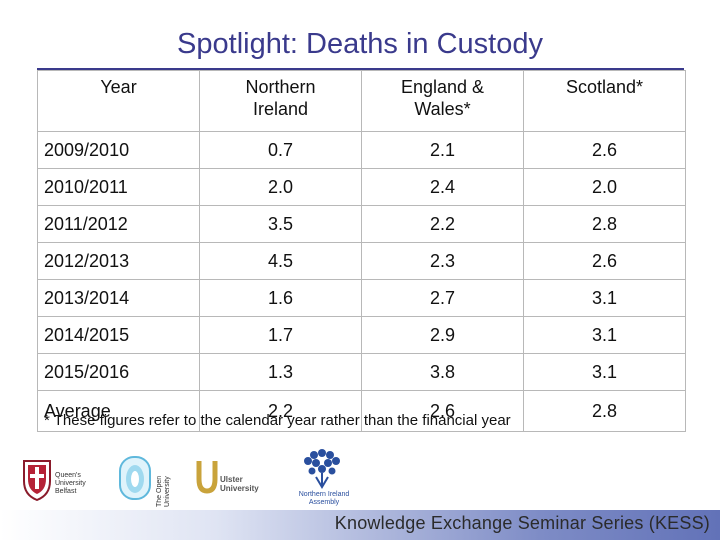  What do you see at coordinates (605, 101) in the screenshot?
I see `header-scotland: Scotland*` at bounding box center [605, 101].